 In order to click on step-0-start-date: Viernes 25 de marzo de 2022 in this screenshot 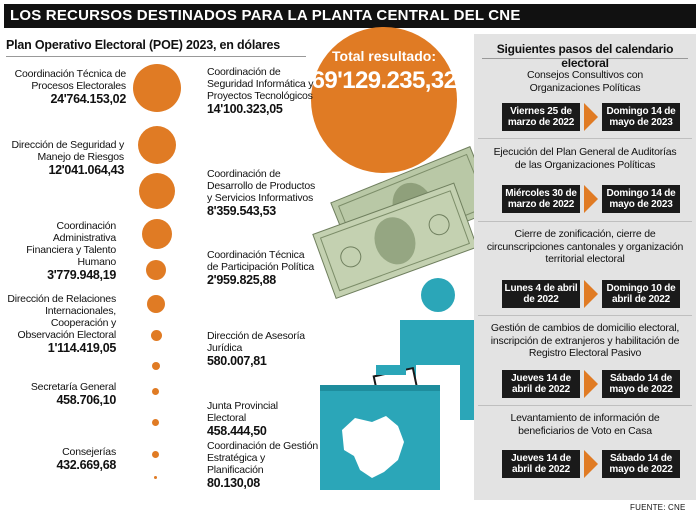, I will do `click(541, 117)`.